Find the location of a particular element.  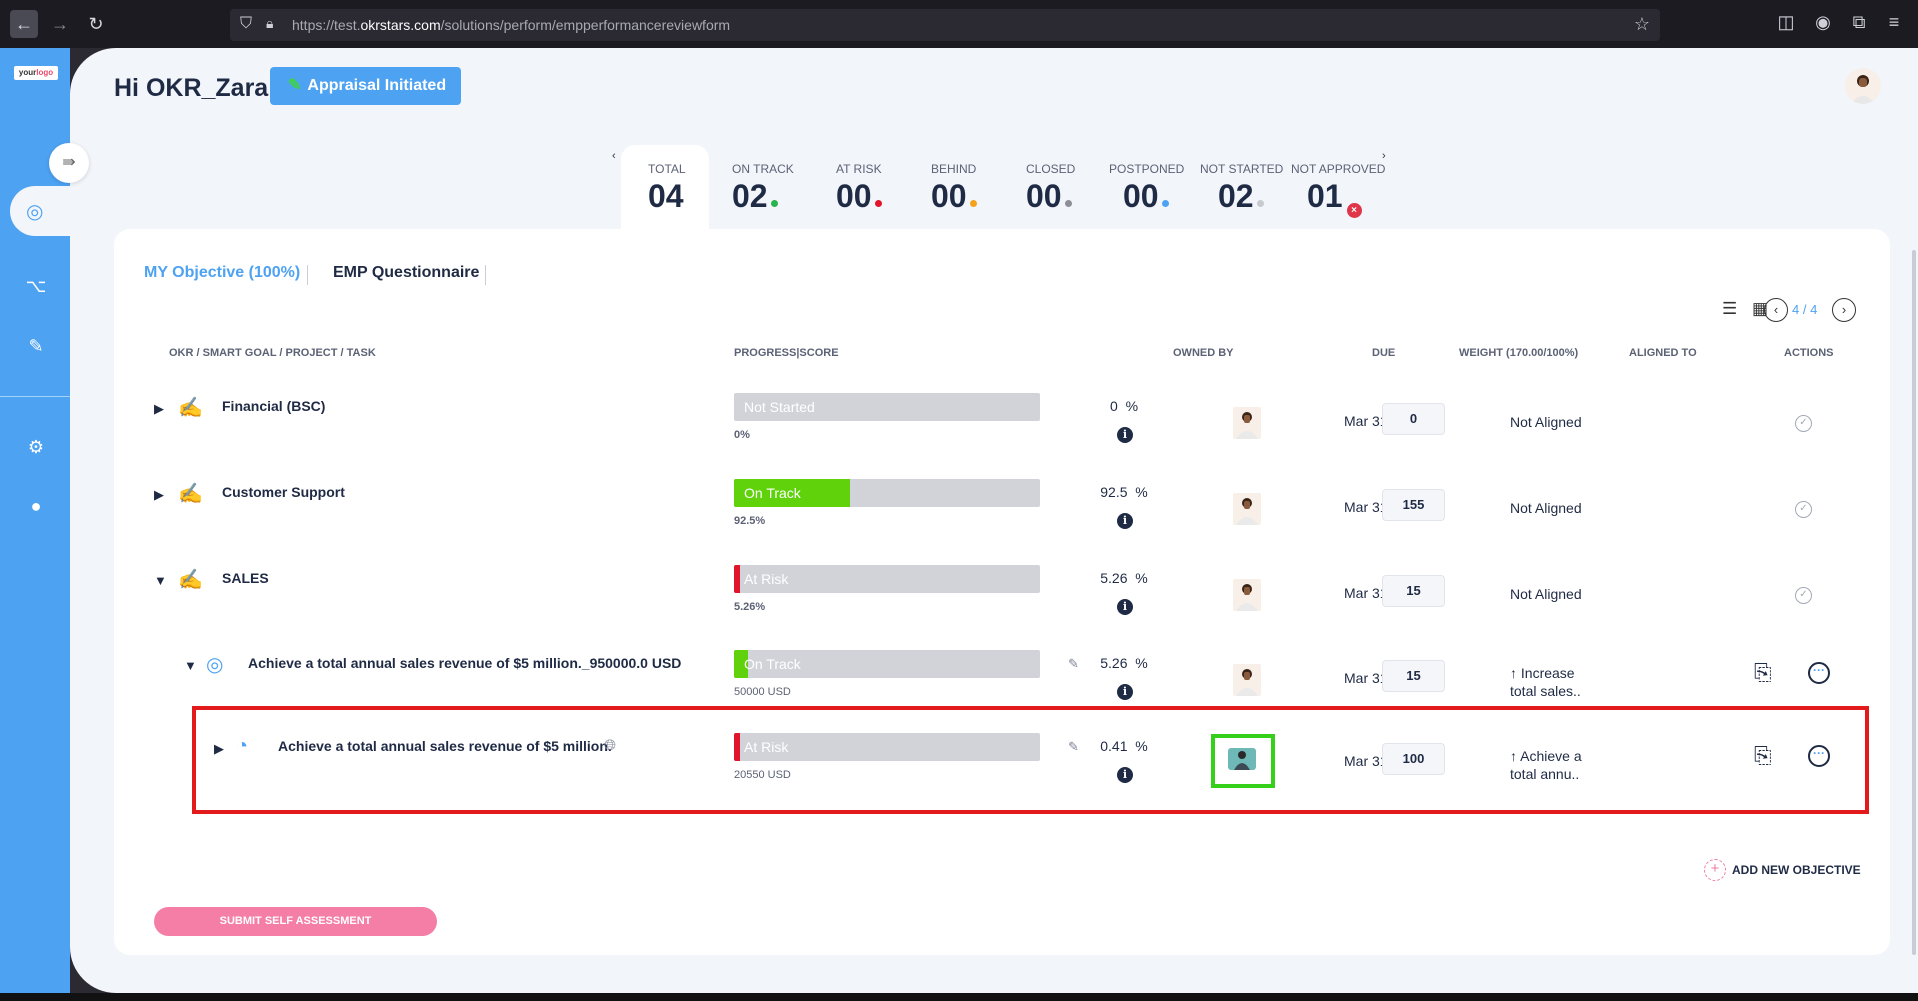

stat-total: TOTAL 04 is located at coordinates (667, 188).